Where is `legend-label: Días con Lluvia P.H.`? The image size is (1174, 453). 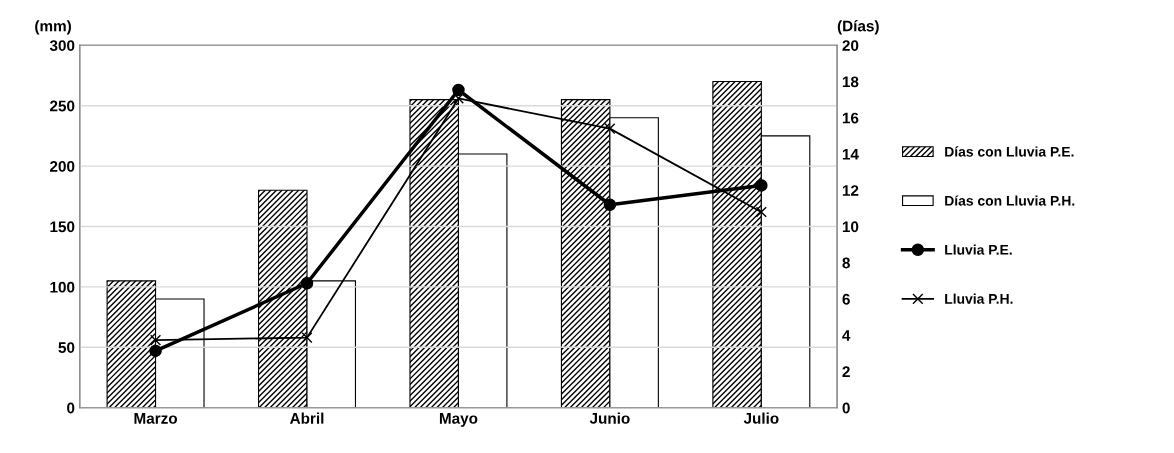 legend-label: Días con Lluvia P.H. is located at coordinates (1010, 200).